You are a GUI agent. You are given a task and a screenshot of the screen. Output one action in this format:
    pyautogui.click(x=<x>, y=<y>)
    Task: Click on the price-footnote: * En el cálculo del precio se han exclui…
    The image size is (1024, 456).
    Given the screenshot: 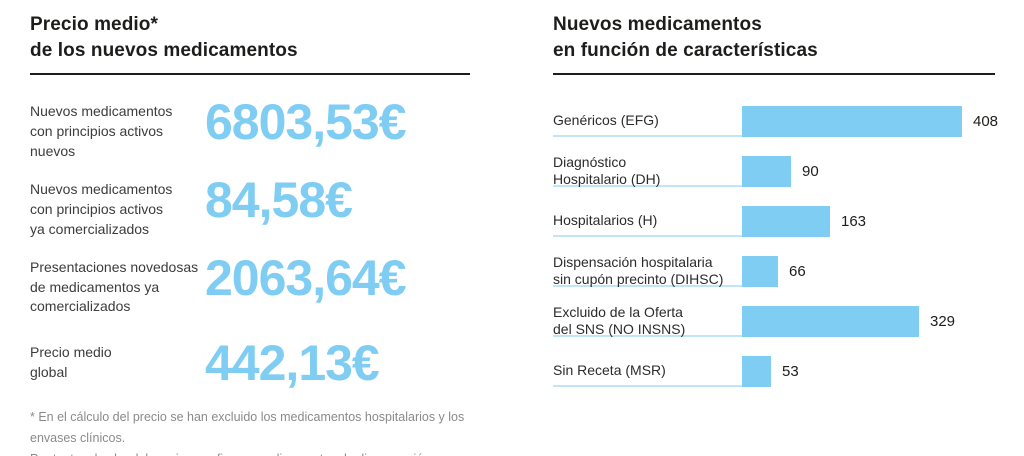 What is the action you would take?
    pyautogui.click(x=247, y=433)
    